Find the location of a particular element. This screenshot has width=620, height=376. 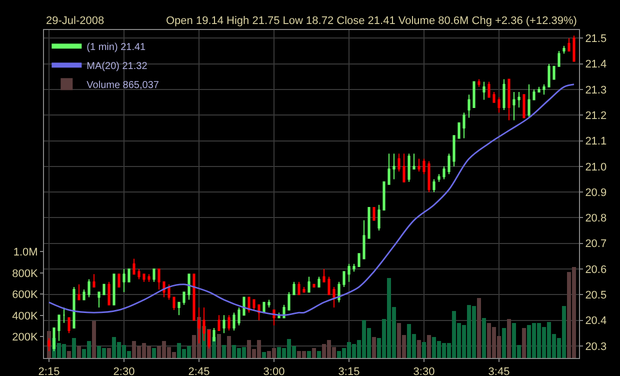

y-tick-label: 21.0 is located at coordinates (596, 167).